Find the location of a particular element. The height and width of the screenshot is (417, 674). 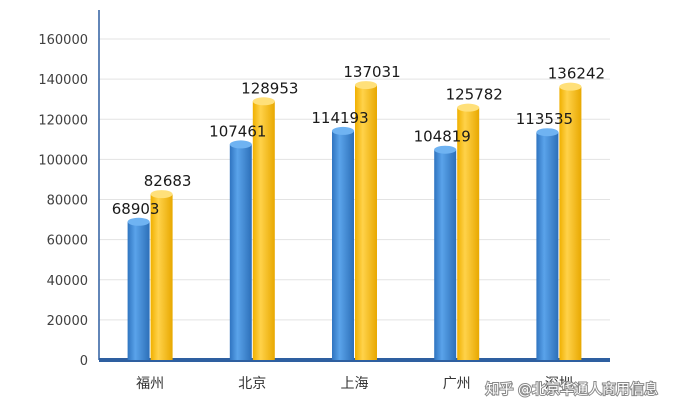

x-category-label: 广州 is located at coordinates (457, 384).